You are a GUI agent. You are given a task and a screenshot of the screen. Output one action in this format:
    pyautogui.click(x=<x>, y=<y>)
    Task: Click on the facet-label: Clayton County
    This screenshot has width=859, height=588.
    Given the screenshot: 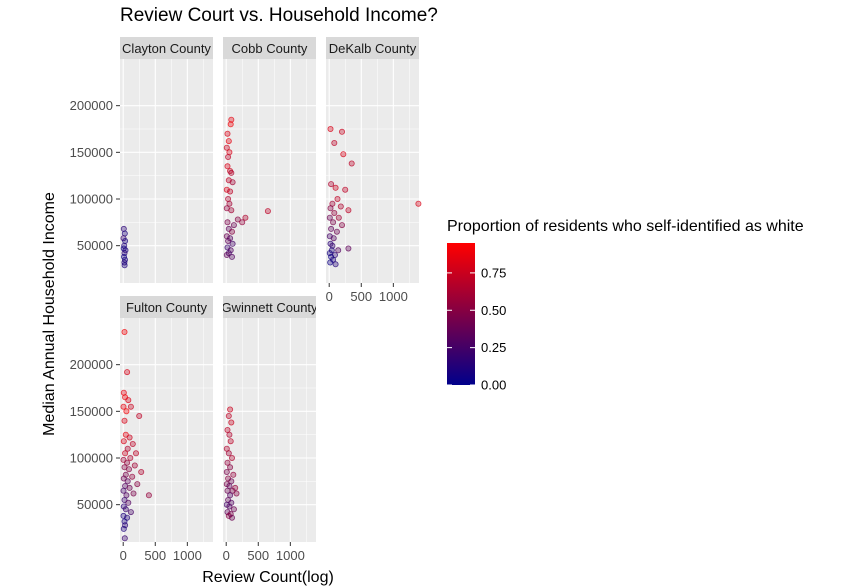 What is the action you would take?
    pyautogui.click(x=166, y=48)
    